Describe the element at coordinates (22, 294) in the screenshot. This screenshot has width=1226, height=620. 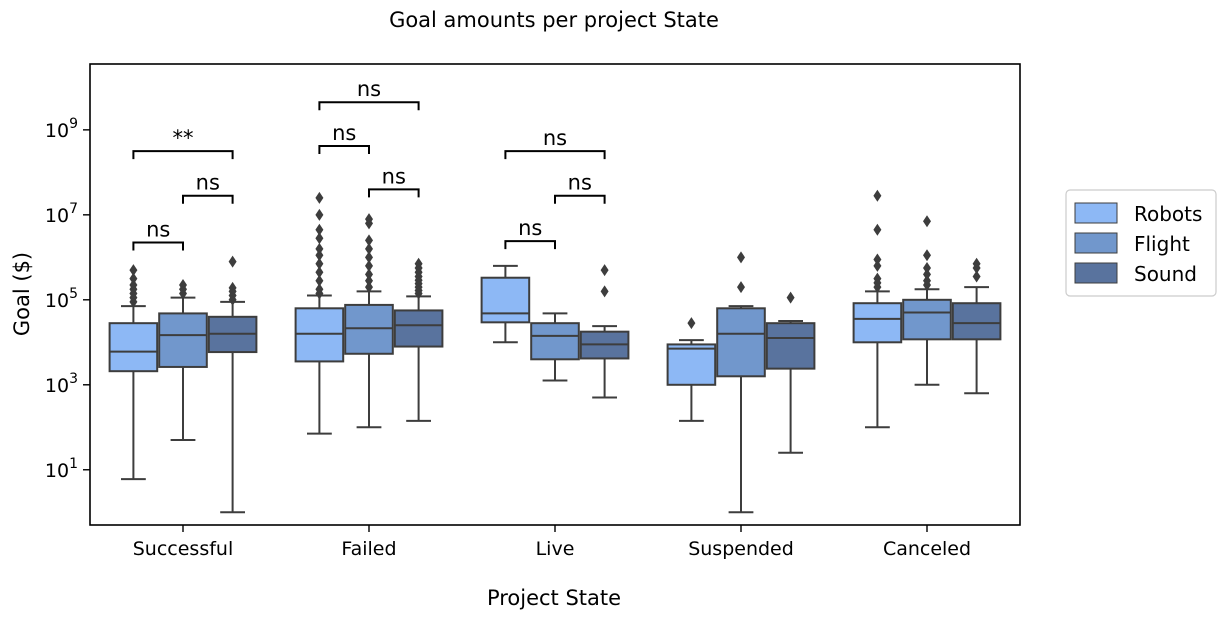
I see `y-axis-label: Goal ($)` at that location.